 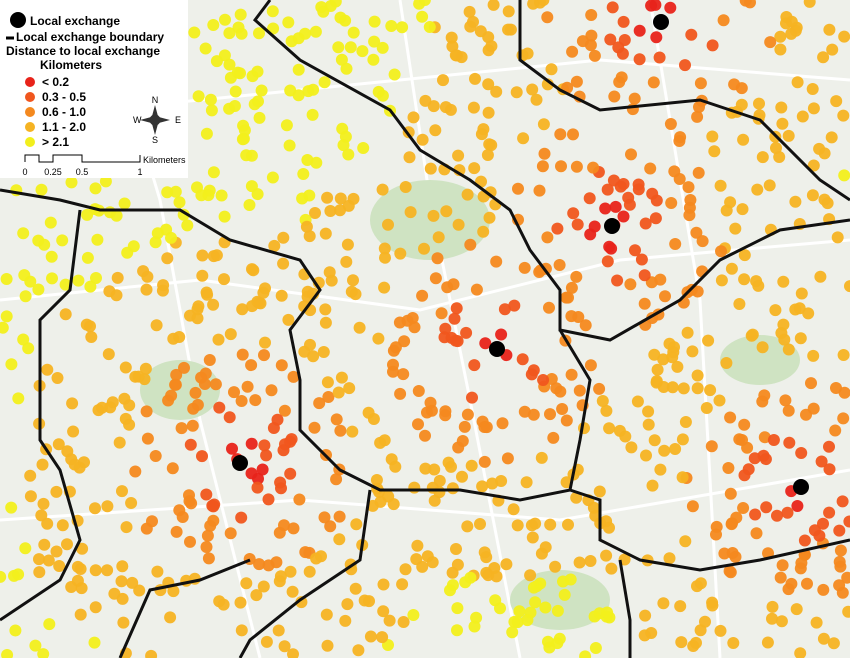 I want to click on compass-s: S, so click(x=155, y=140).